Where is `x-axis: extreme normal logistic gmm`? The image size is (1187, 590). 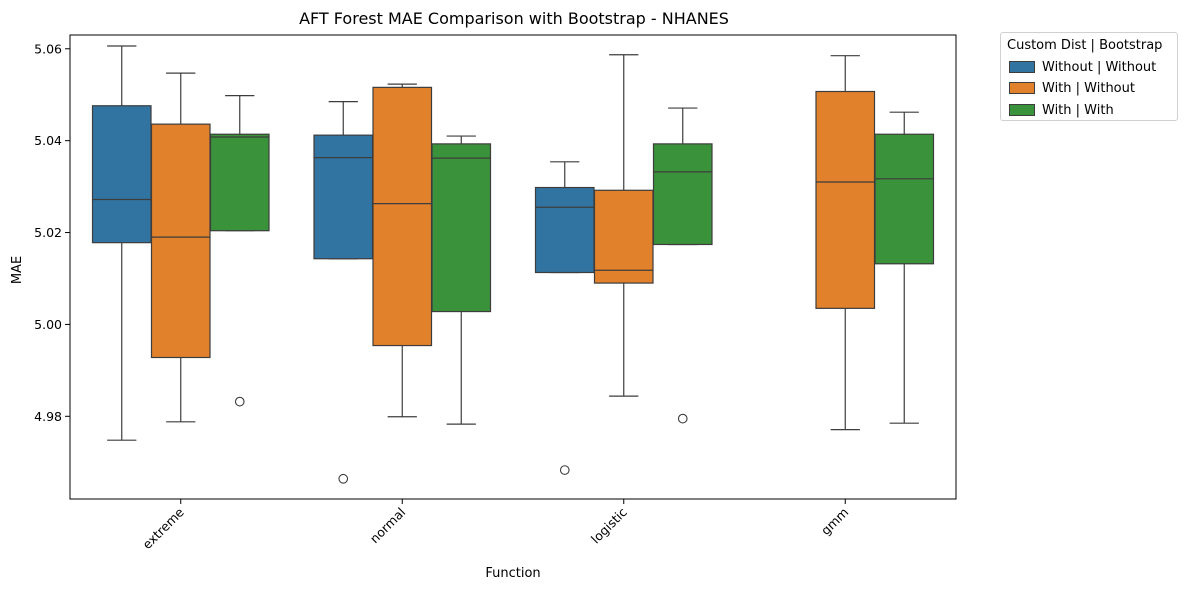
x-axis: extreme normal logistic gmm is located at coordinates (495, 525).